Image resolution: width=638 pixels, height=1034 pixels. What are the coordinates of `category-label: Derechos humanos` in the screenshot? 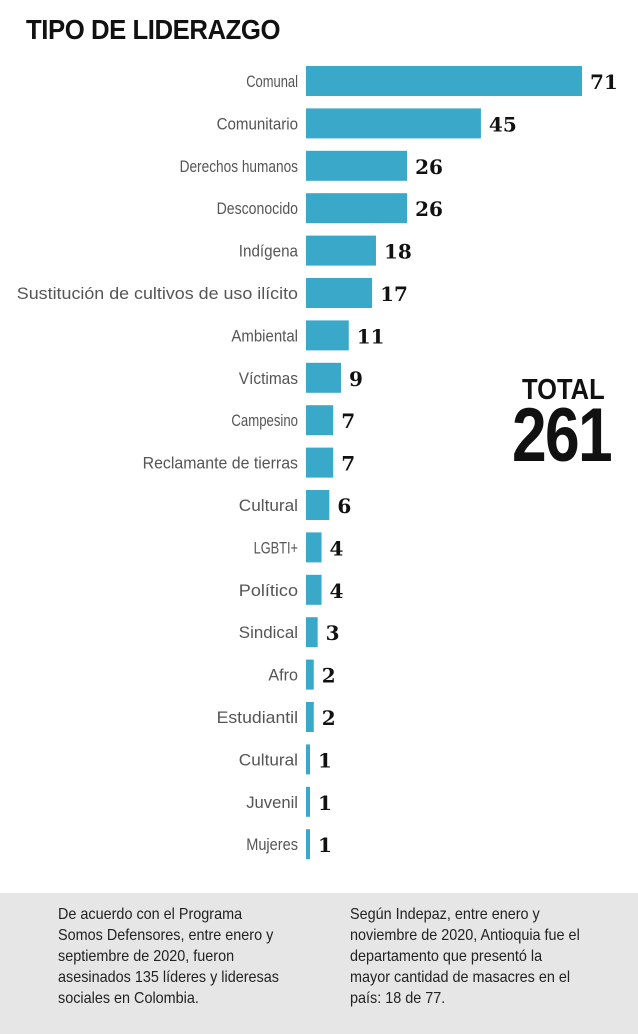 It's located at (239, 166).